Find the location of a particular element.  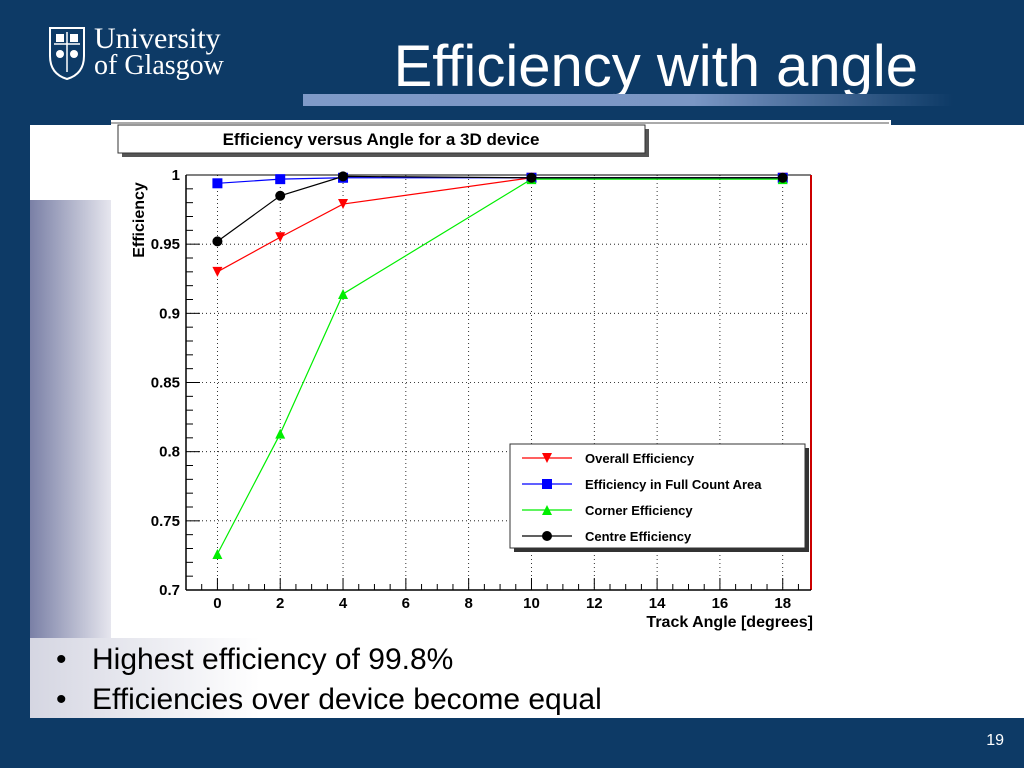

x-axis-label: Track Angle [degrees] is located at coordinates (729, 622).